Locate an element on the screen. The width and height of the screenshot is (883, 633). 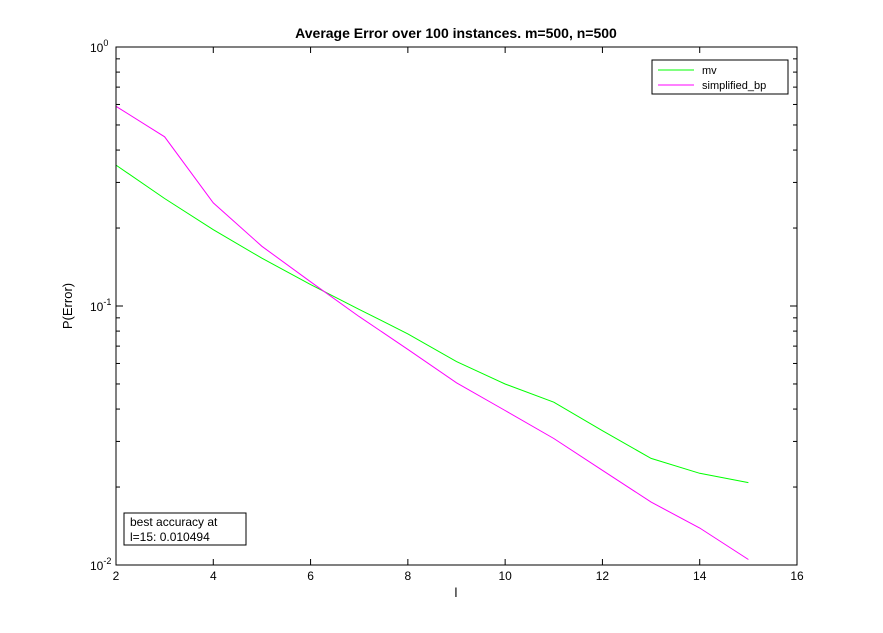
y-axis-label: P(Error) is located at coordinates (67, 306).